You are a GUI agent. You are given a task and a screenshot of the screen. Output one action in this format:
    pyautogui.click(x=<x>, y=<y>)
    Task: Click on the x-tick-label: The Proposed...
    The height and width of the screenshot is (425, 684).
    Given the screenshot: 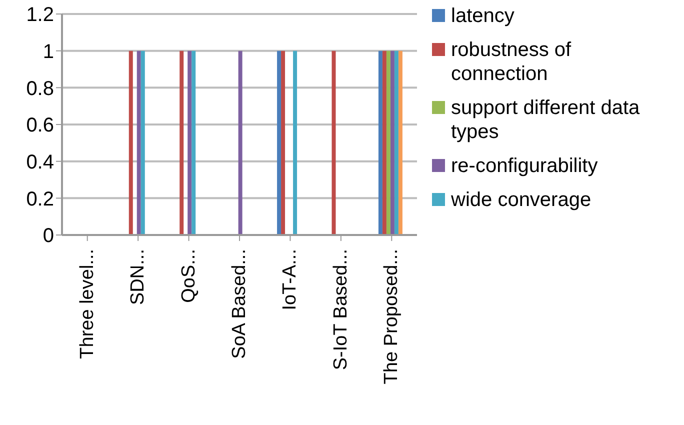 What is the action you would take?
    pyautogui.click(x=391, y=316)
    